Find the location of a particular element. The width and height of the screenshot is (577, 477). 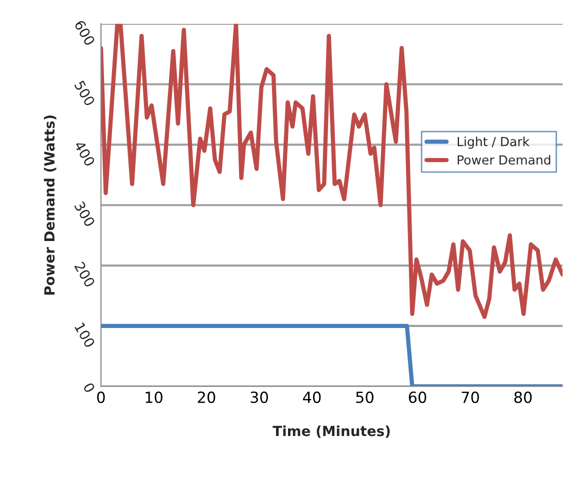

legend-label: Light / Dark is located at coordinates (494, 142).